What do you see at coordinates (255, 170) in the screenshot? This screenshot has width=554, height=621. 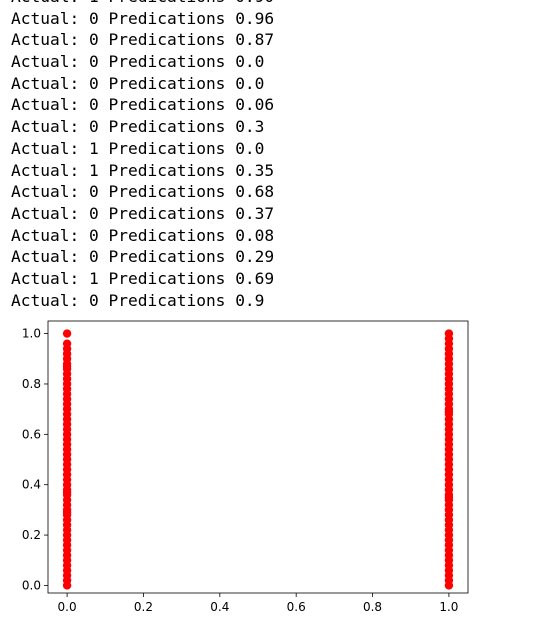 I see `prediction-value: 0.35` at bounding box center [255, 170].